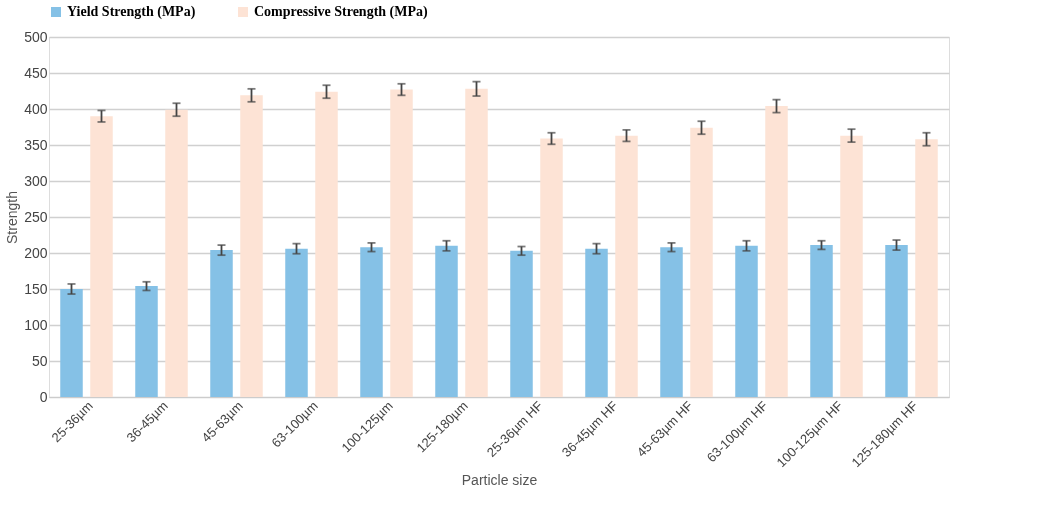 The image size is (1040, 515). What do you see at coordinates (499, 480) in the screenshot?
I see `x-axis-title: Particle size` at bounding box center [499, 480].